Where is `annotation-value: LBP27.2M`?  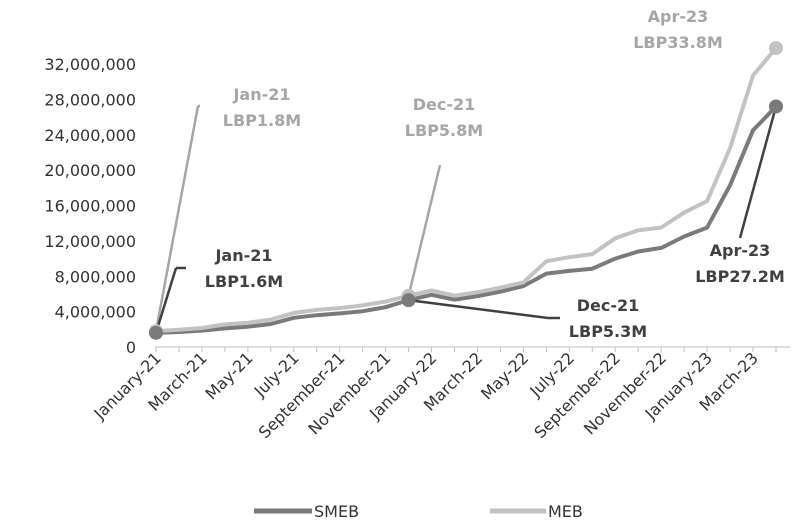
annotation-value: LBP27.2M is located at coordinates (740, 276).